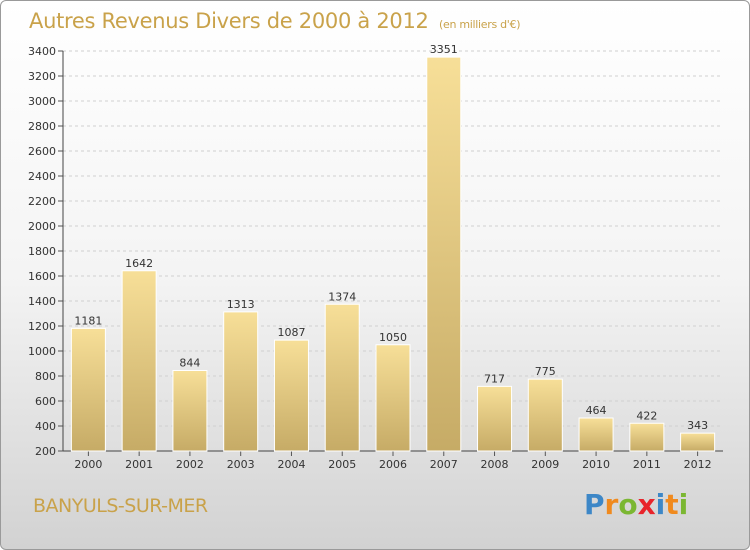  What do you see at coordinates (647, 464) in the screenshot?
I see `x-tick-label: 2011` at bounding box center [647, 464].